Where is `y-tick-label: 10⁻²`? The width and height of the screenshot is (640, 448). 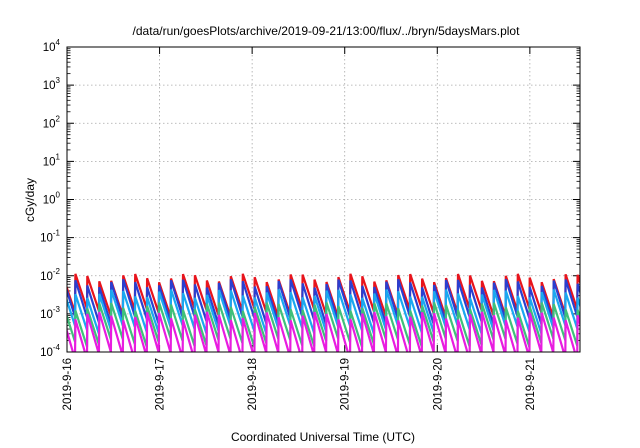 y-tick-label: 10⁻² is located at coordinates (50, 275).